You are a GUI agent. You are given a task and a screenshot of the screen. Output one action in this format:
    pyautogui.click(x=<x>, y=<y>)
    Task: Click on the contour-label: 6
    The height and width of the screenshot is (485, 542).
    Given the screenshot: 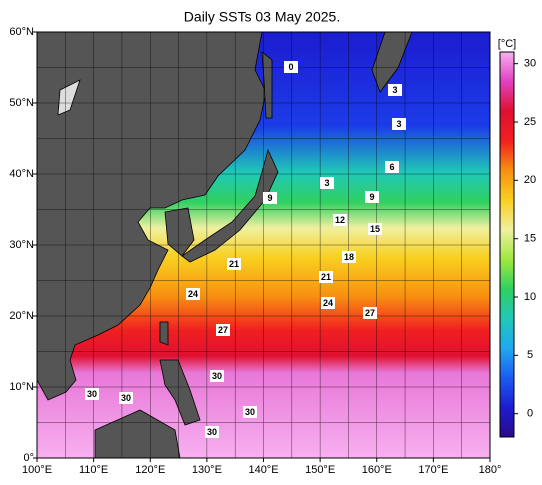 What is the action you would take?
    pyautogui.click(x=391, y=167)
    